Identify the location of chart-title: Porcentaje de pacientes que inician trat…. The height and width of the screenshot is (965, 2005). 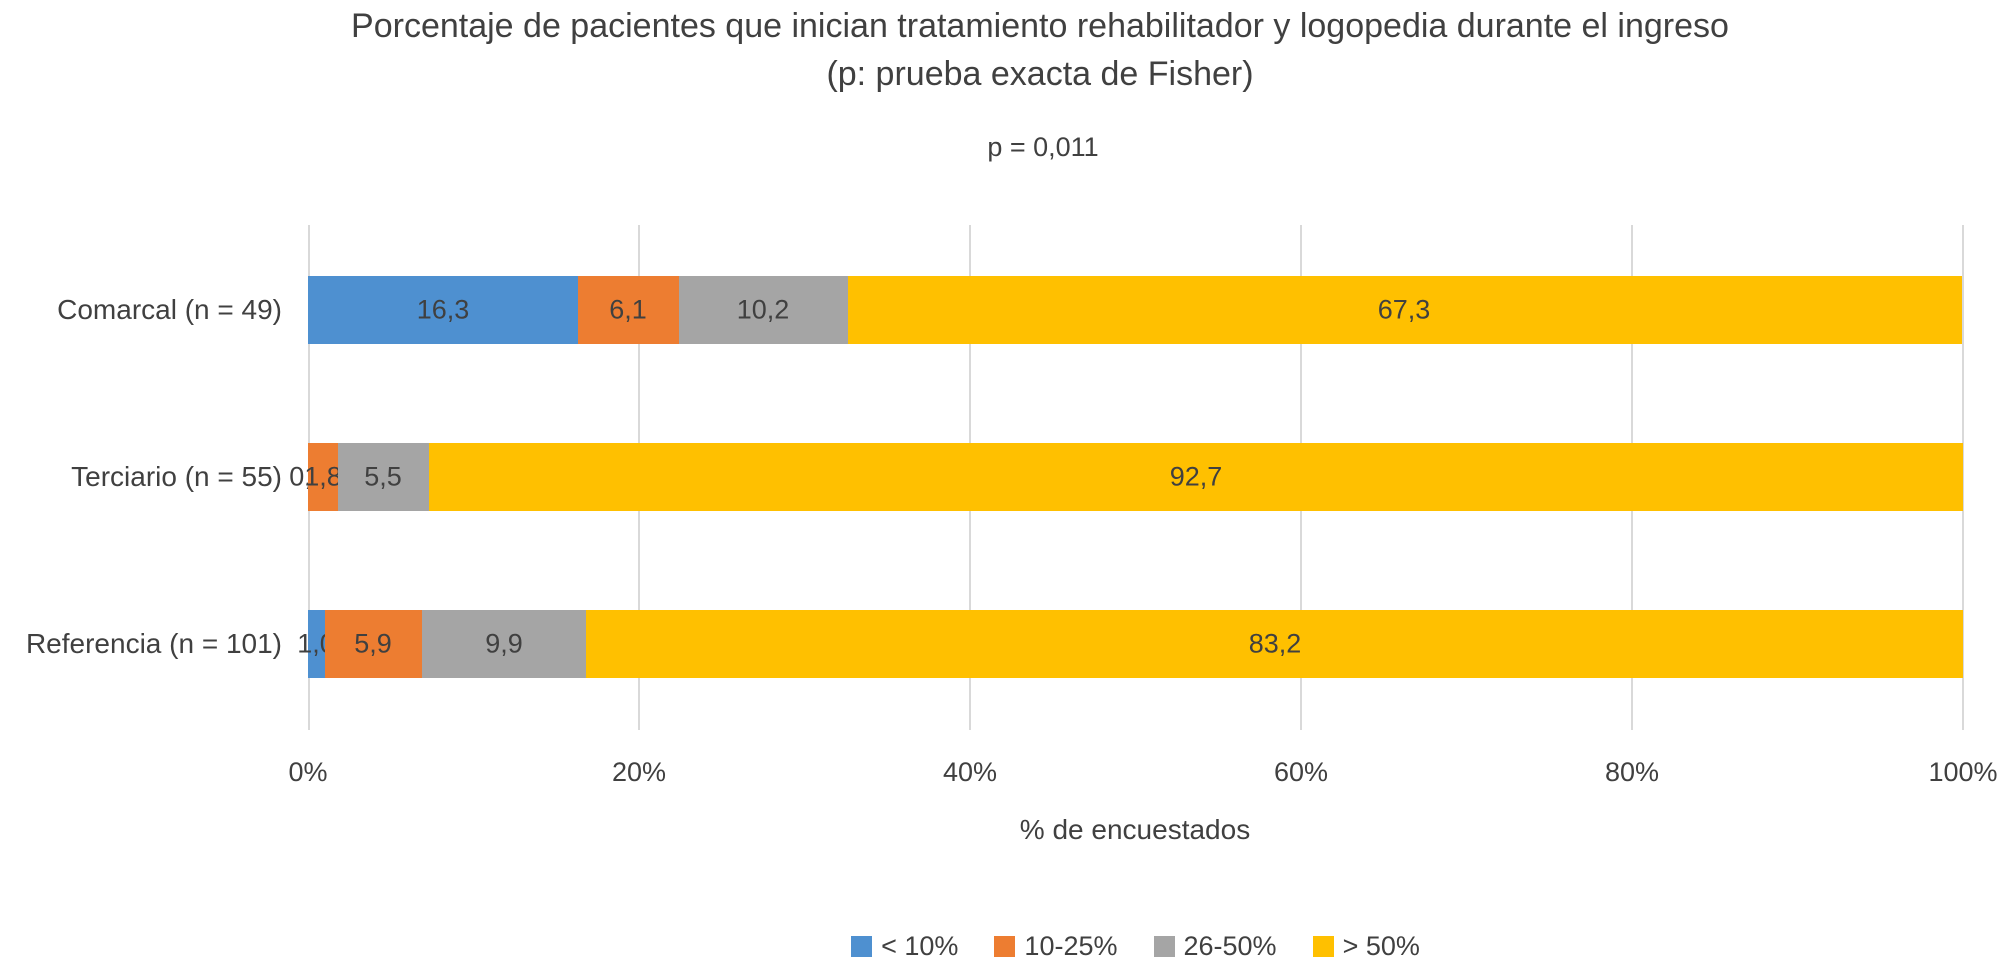
(1040, 50).